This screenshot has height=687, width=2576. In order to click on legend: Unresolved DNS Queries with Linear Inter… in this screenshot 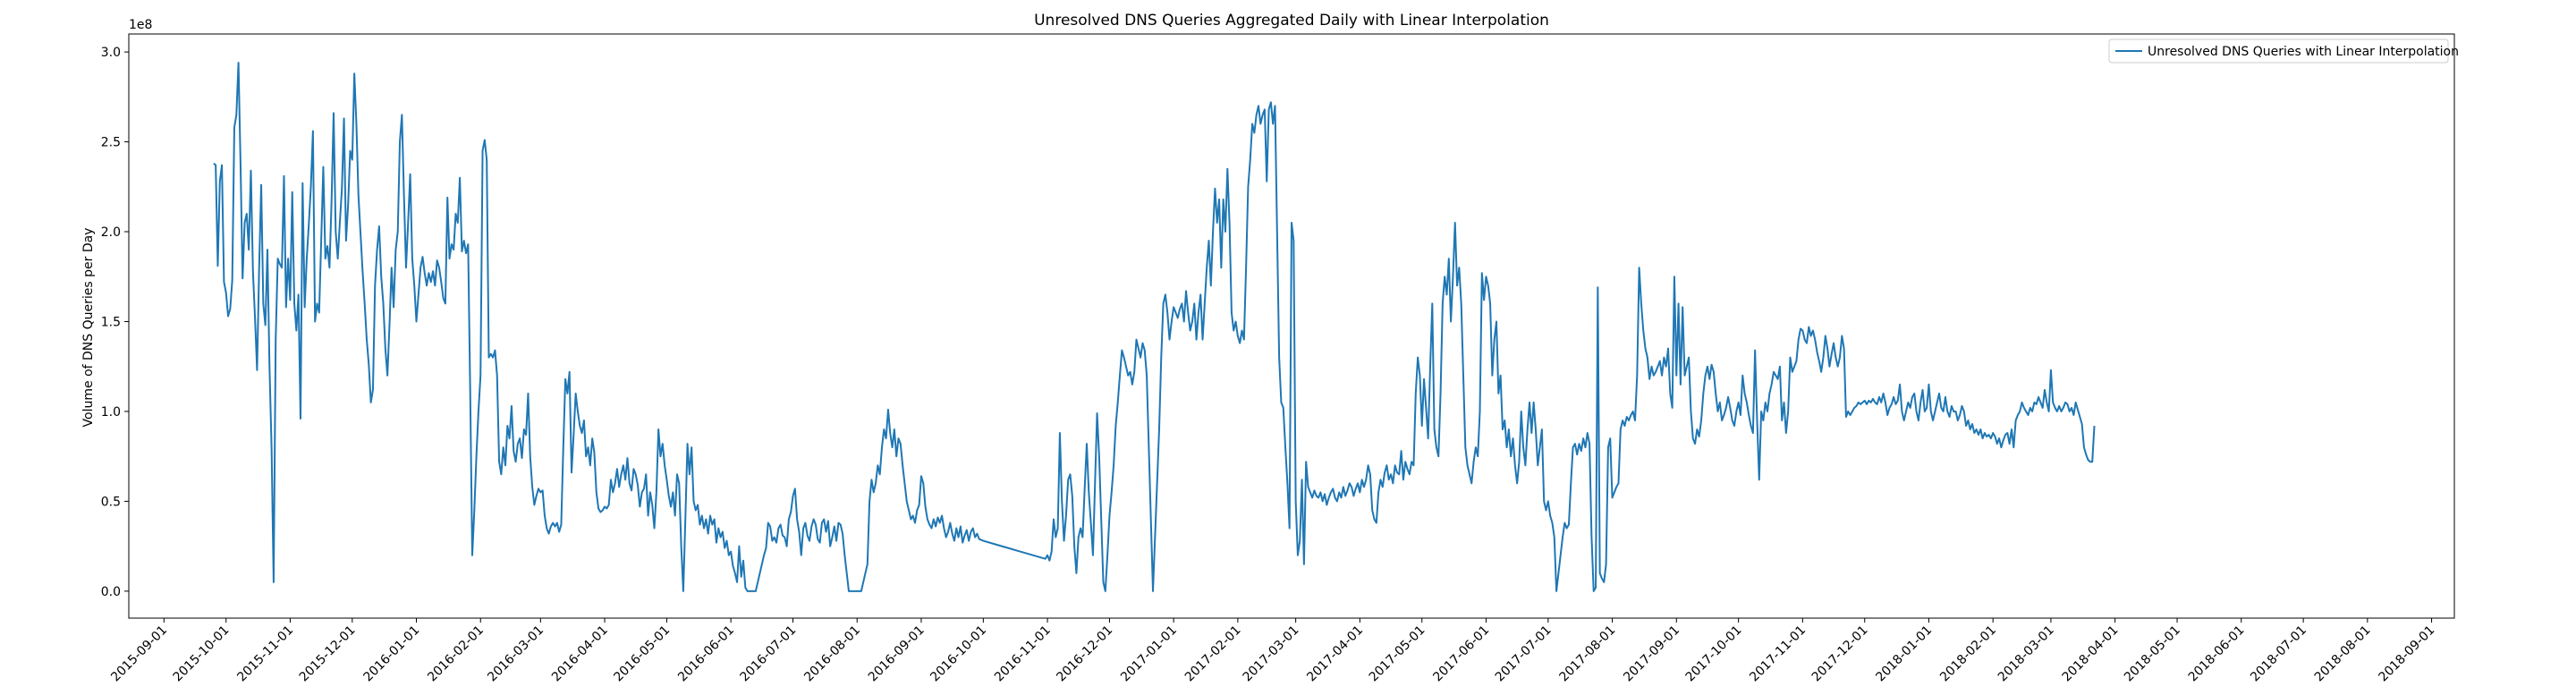, I will do `click(2283, 51)`.